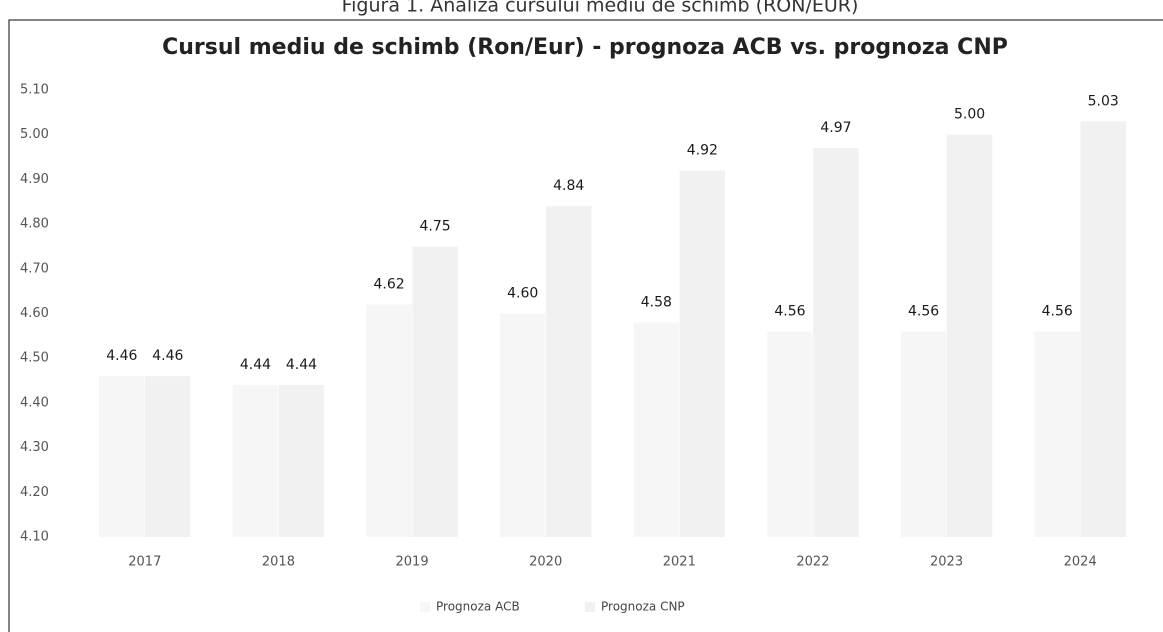 This screenshot has height=632, width=1163. What do you see at coordinates (412, 562) in the screenshot?
I see `x-tick-label: 2019` at bounding box center [412, 562].